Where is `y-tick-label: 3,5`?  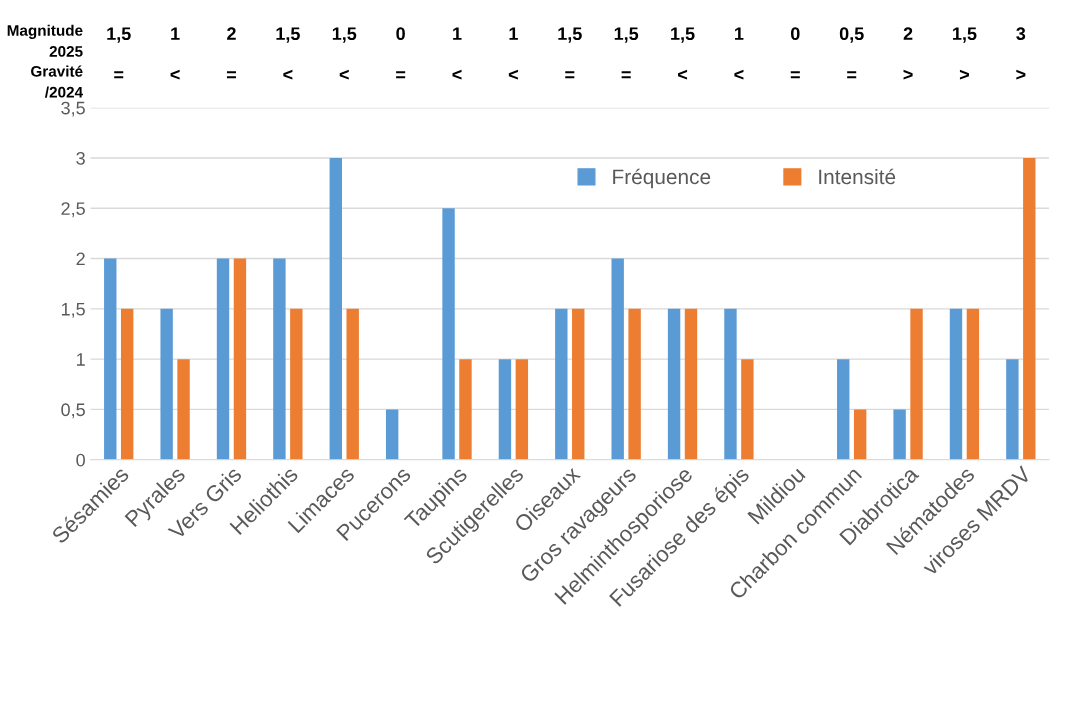 y-tick-label: 3,5 is located at coordinates (73, 109).